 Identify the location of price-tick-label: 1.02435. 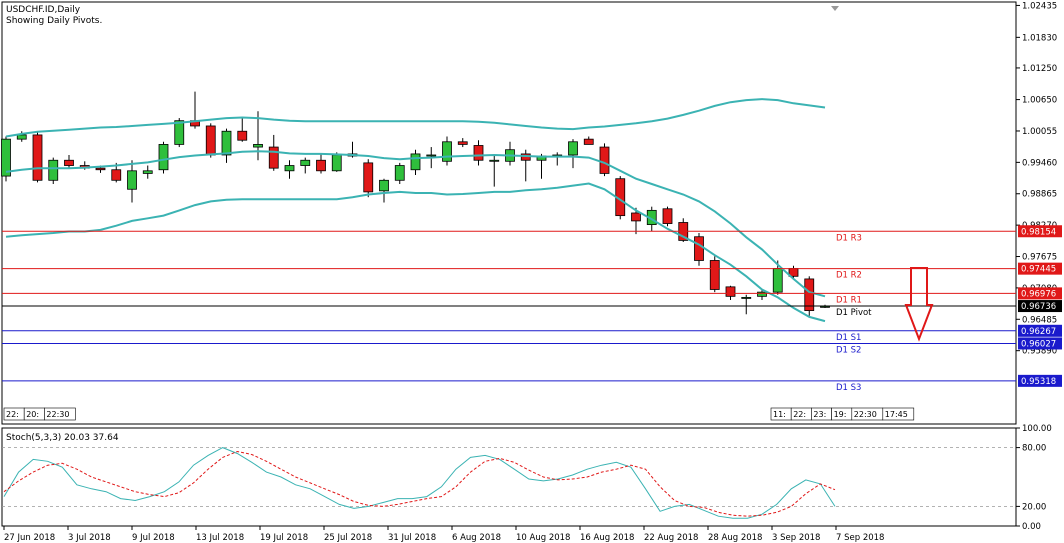
(1039, 6).